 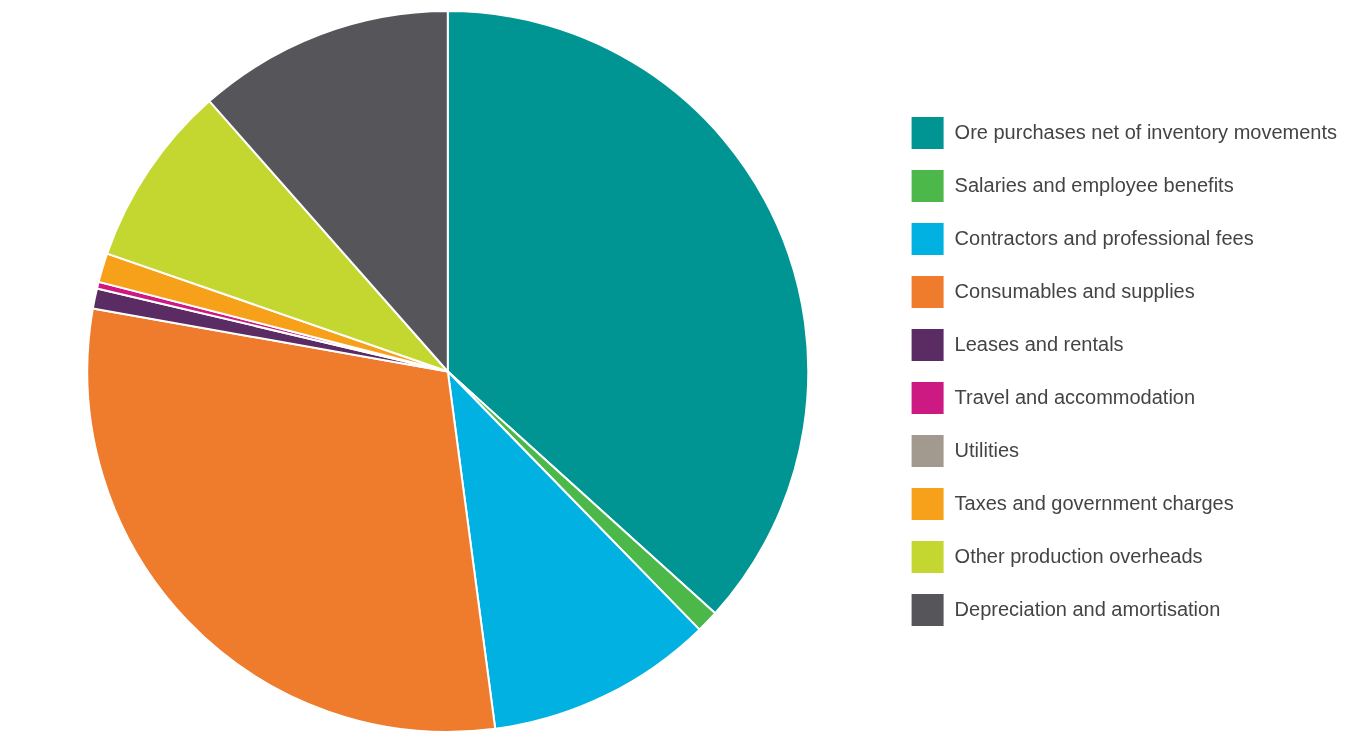 What do you see at coordinates (1078, 555) in the screenshot?
I see `legend-label: Other production overheads` at bounding box center [1078, 555].